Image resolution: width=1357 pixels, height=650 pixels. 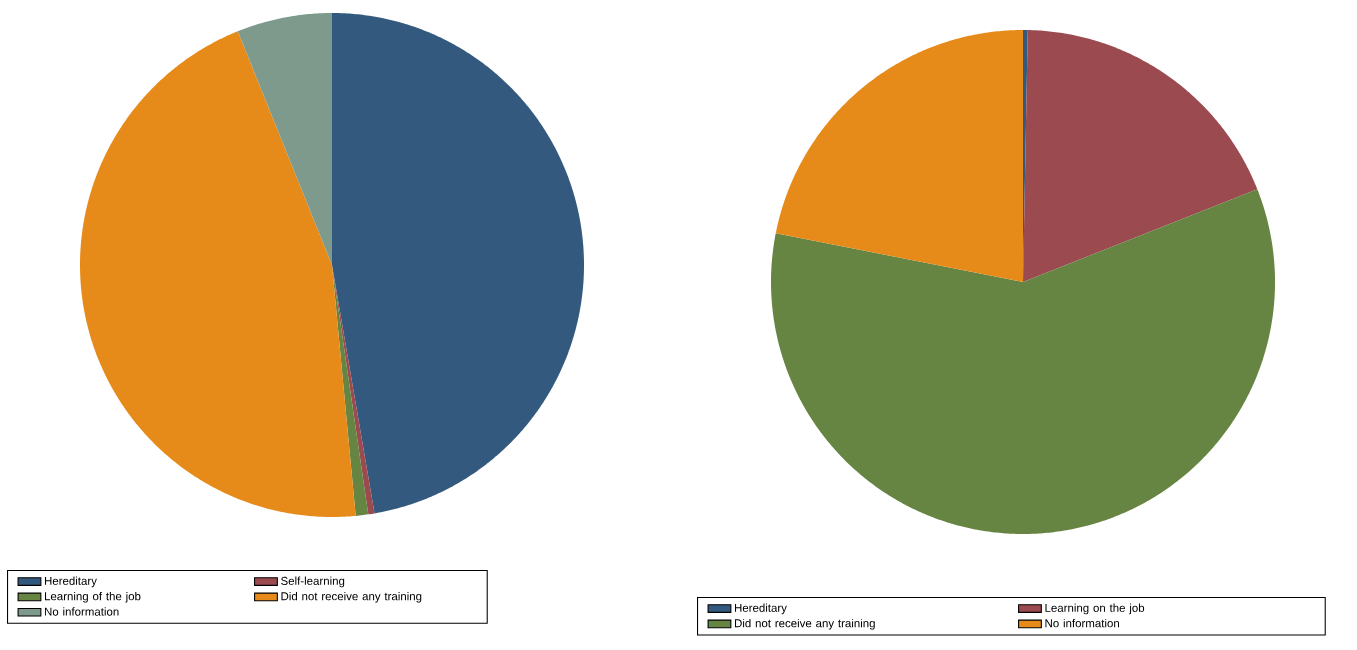 What do you see at coordinates (1095, 609) in the screenshot?
I see `legend-label: Learning on the job` at bounding box center [1095, 609].